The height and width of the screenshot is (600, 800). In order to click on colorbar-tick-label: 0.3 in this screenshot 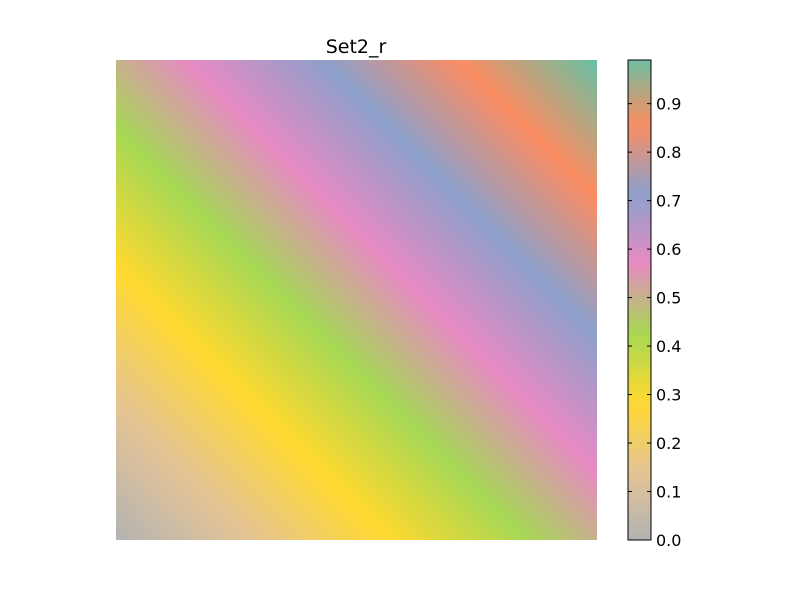, I will do `click(668, 395)`.